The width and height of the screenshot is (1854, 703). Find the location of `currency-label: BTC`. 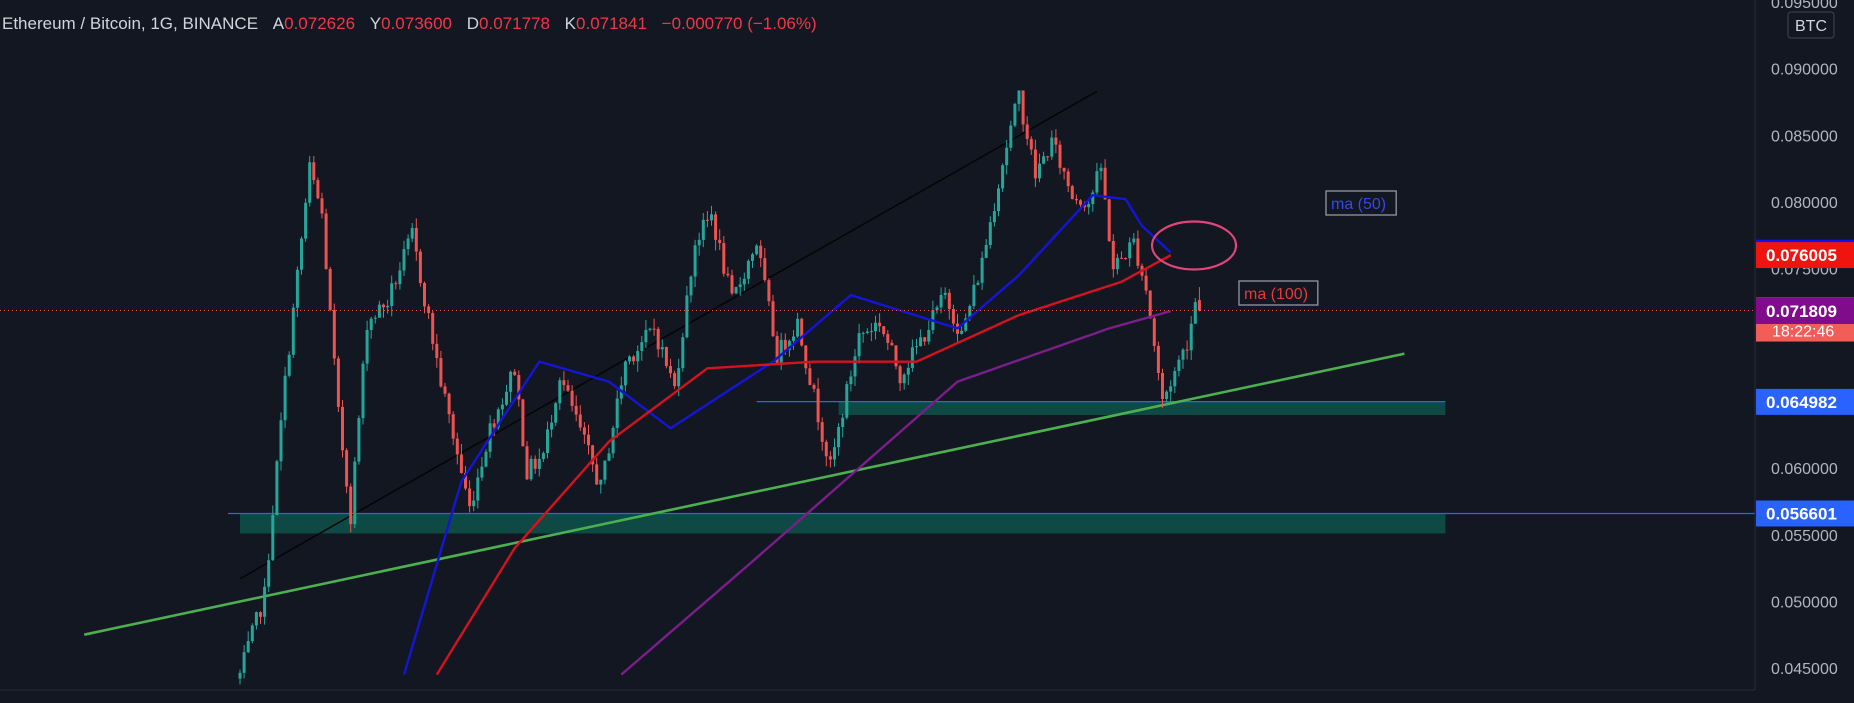

currency-label: BTC is located at coordinates (1811, 26).